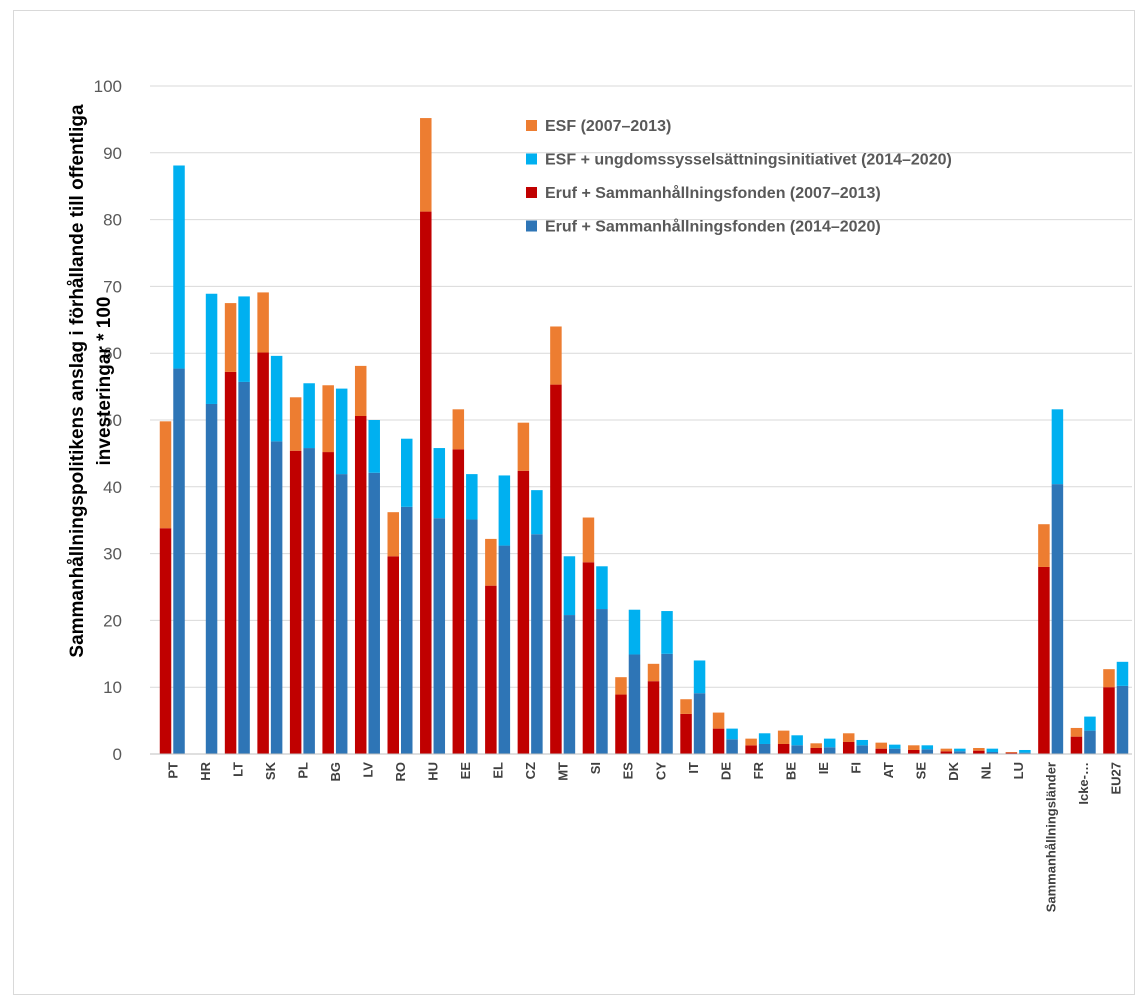 This screenshot has height=1008, width=1148. What do you see at coordinates (660, 771) in the screenshot?
I see `x-tick-label: CY` at bounding box center [660, 771].